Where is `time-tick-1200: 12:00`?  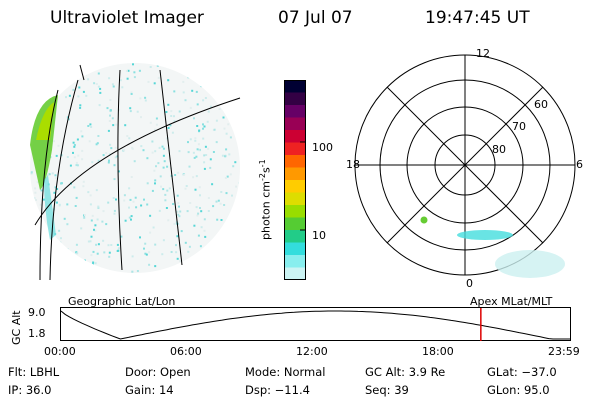 time-tick-1200: 12:00 is located at coordinates (312, 351).